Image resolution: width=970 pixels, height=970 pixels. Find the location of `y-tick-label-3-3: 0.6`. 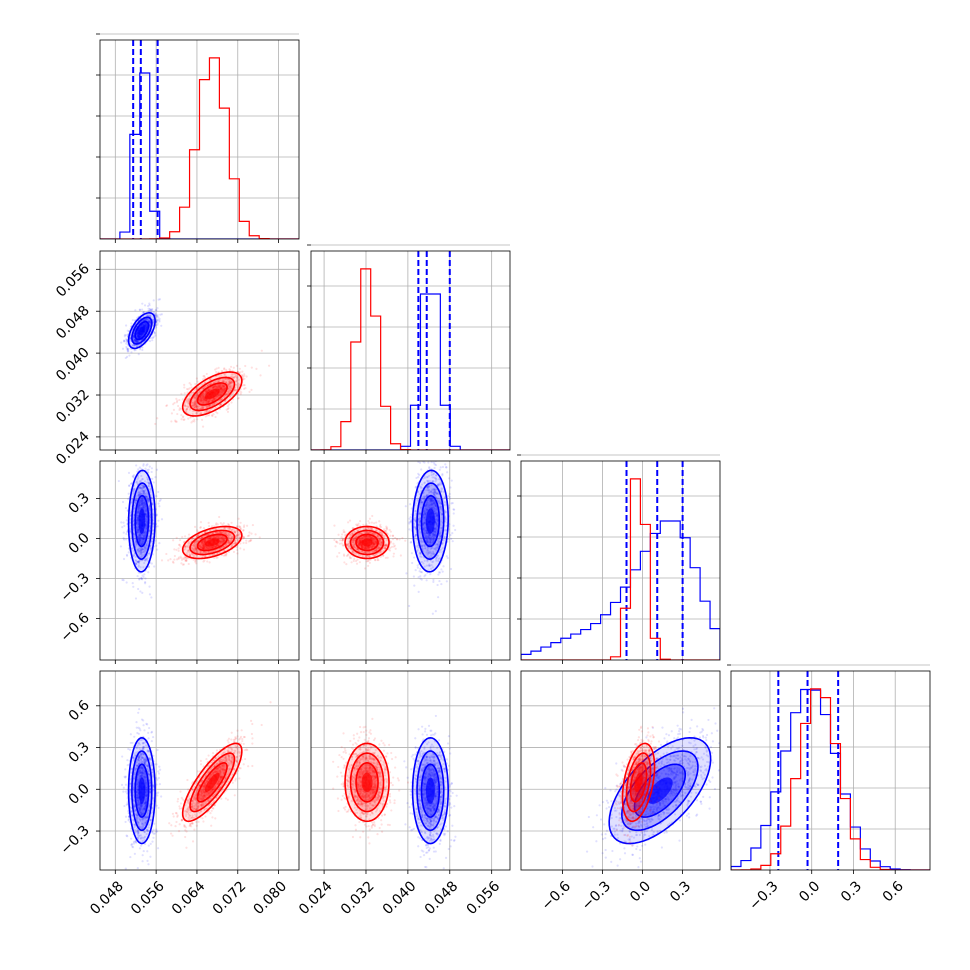

y-tick-label-3-3: 0.6 is located at coordinates (79, 710).